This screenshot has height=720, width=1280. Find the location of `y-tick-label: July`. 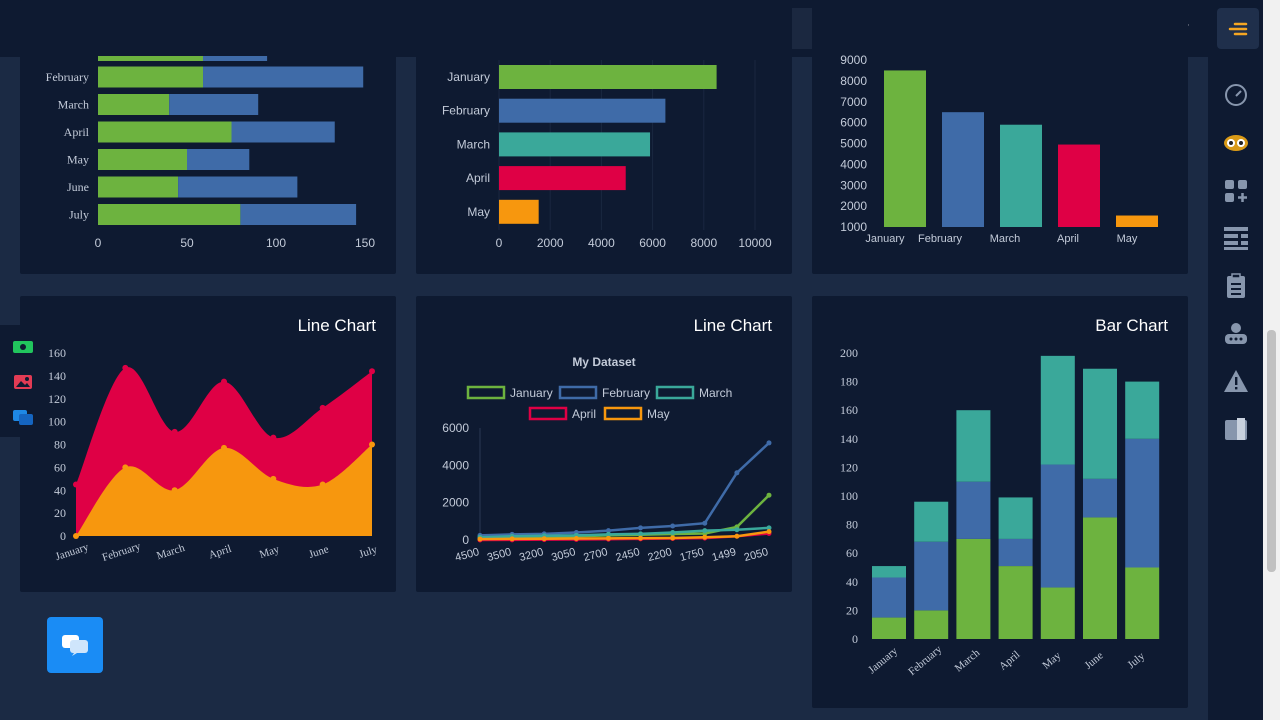

y-tick-label: July is located at coordinates (79, 215).